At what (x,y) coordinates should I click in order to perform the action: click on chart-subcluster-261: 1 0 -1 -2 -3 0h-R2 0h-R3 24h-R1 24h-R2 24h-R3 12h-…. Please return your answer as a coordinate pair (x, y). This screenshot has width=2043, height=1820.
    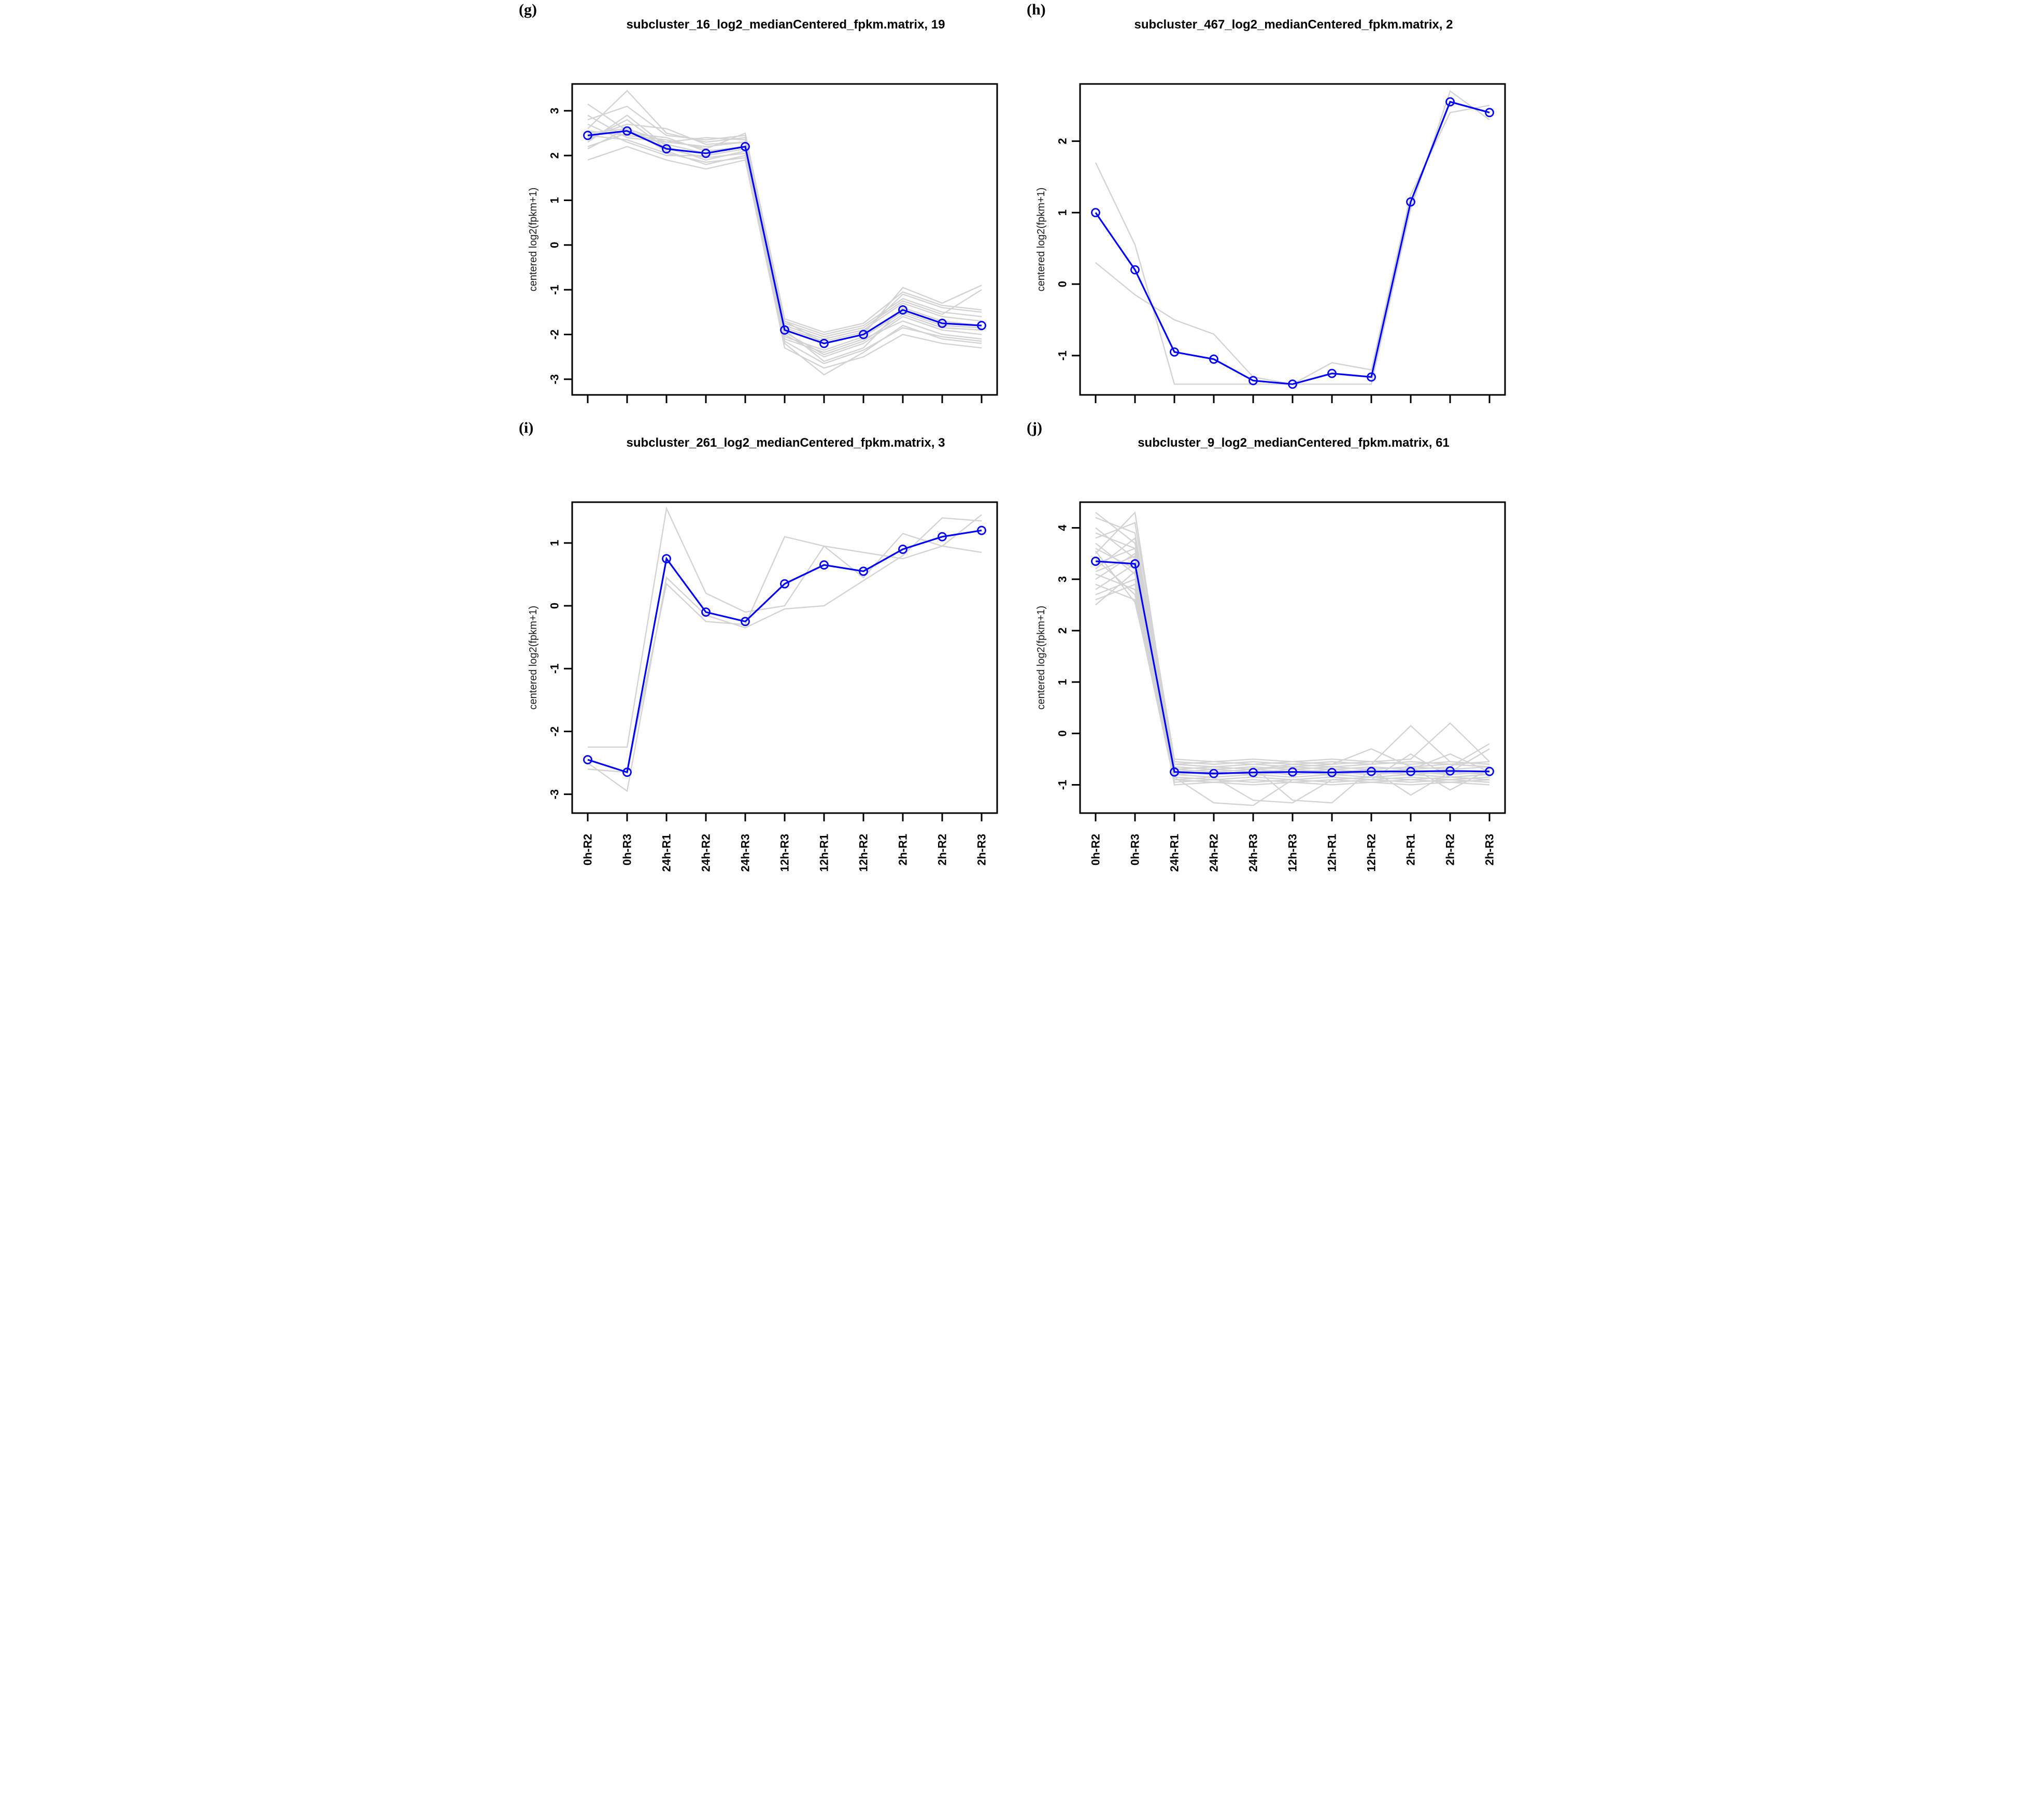
    Looking at the image, I should click on (763, 686).